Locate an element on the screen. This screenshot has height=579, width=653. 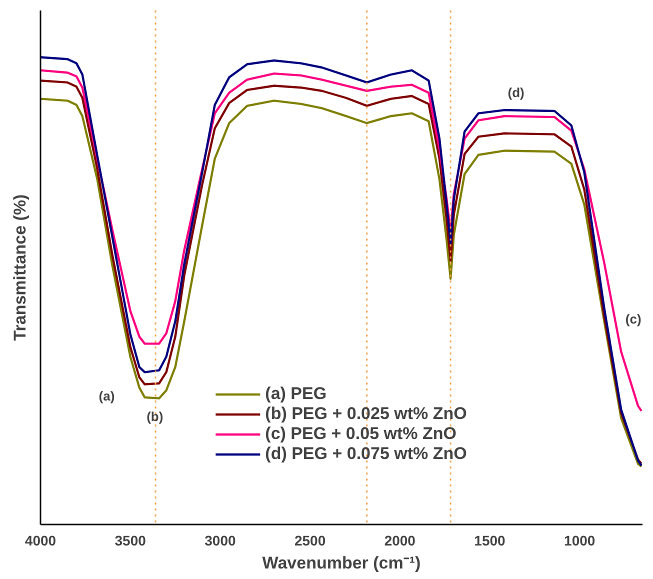
y-axis-title: Transmittance (%) is located at coordinates (20, 267).